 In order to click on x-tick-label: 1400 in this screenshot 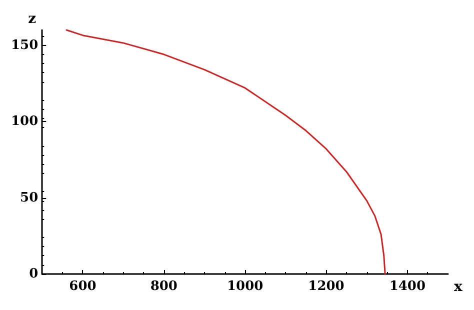, I will do `click(407, 286)`.